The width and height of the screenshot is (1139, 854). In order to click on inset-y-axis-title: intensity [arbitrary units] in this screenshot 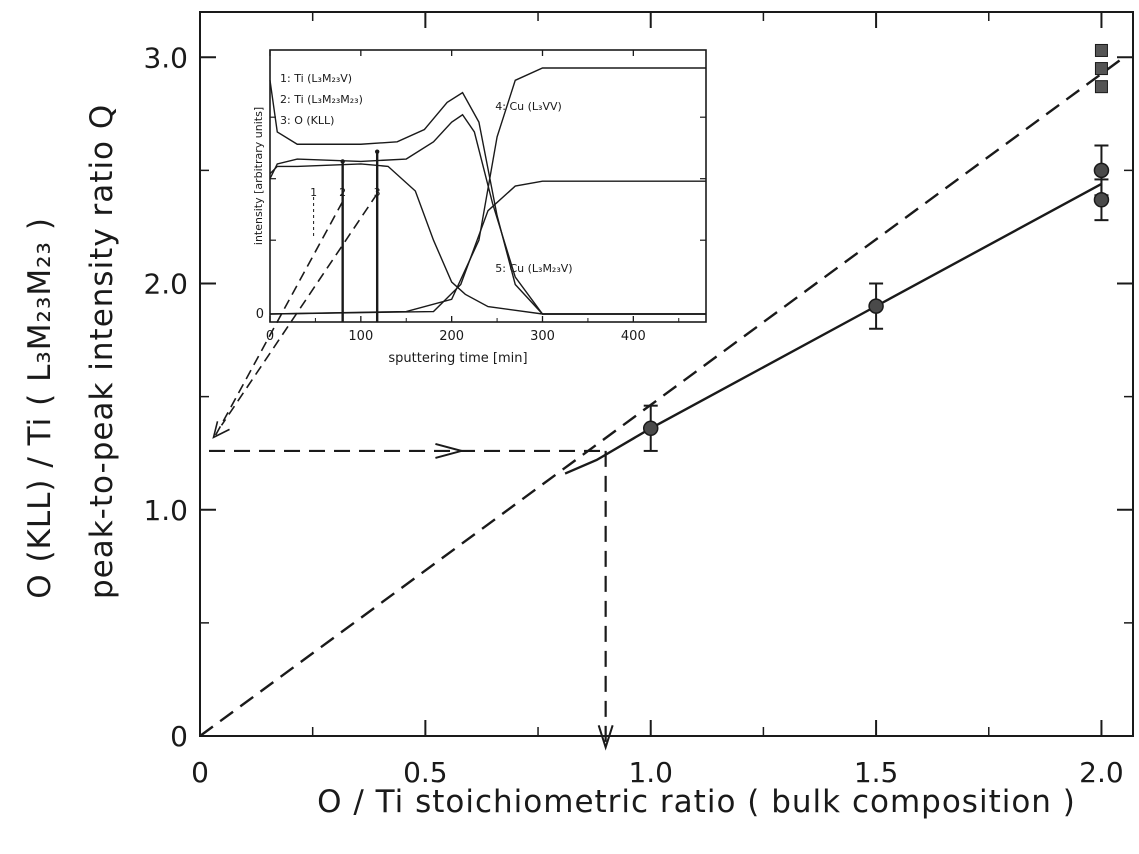, I will do `click(258, 176)`.